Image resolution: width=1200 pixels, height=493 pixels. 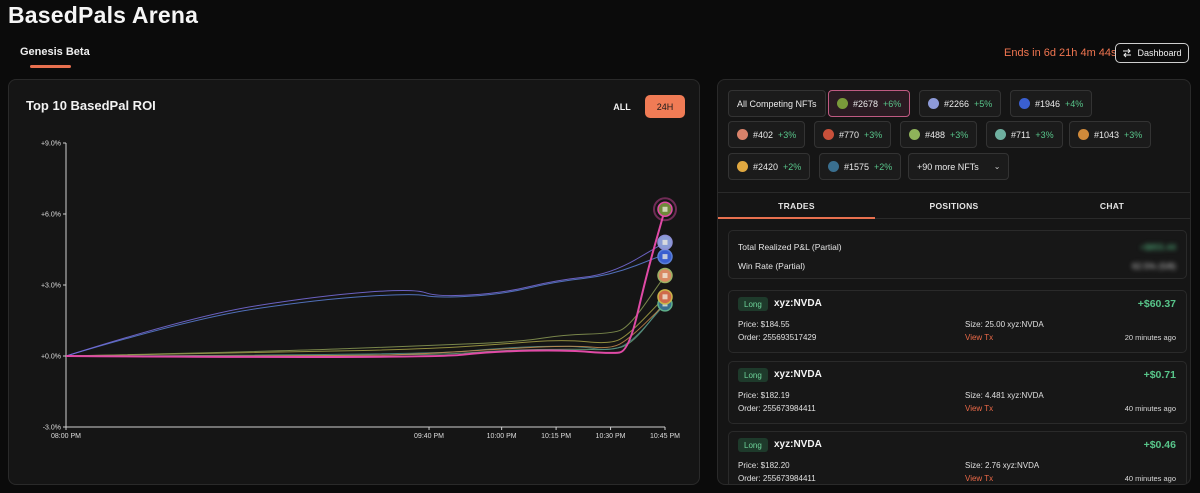 What do you see at coordinates (51, 286) in the screenshot?
I see `y-tick-label: +3.0%` at bounding box center [51, 286].